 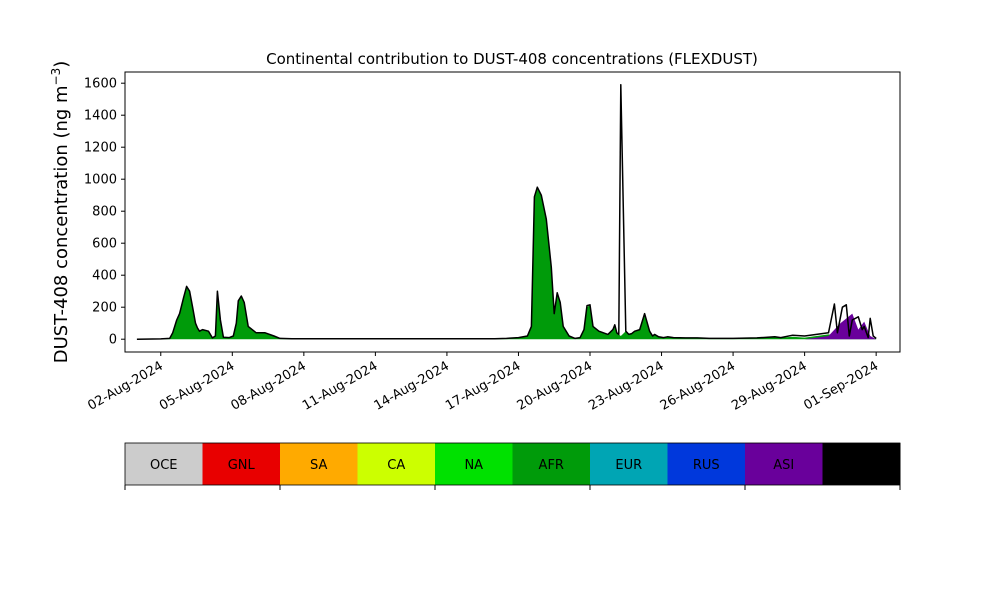 I want to click on legend-swatch-rus, so click(x=706, y=464).